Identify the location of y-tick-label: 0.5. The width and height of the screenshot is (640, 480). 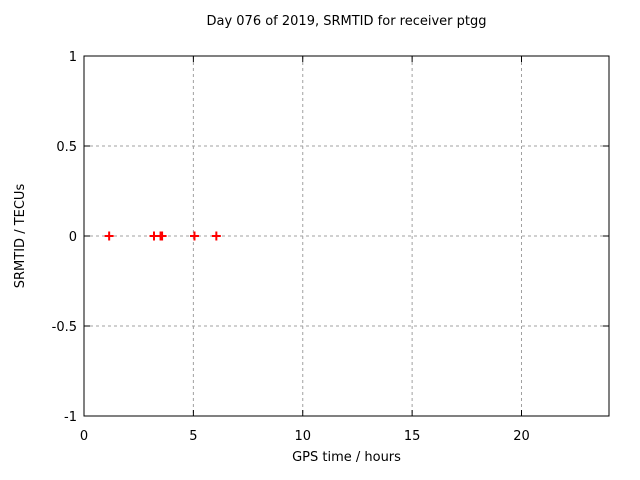
(66, 147).